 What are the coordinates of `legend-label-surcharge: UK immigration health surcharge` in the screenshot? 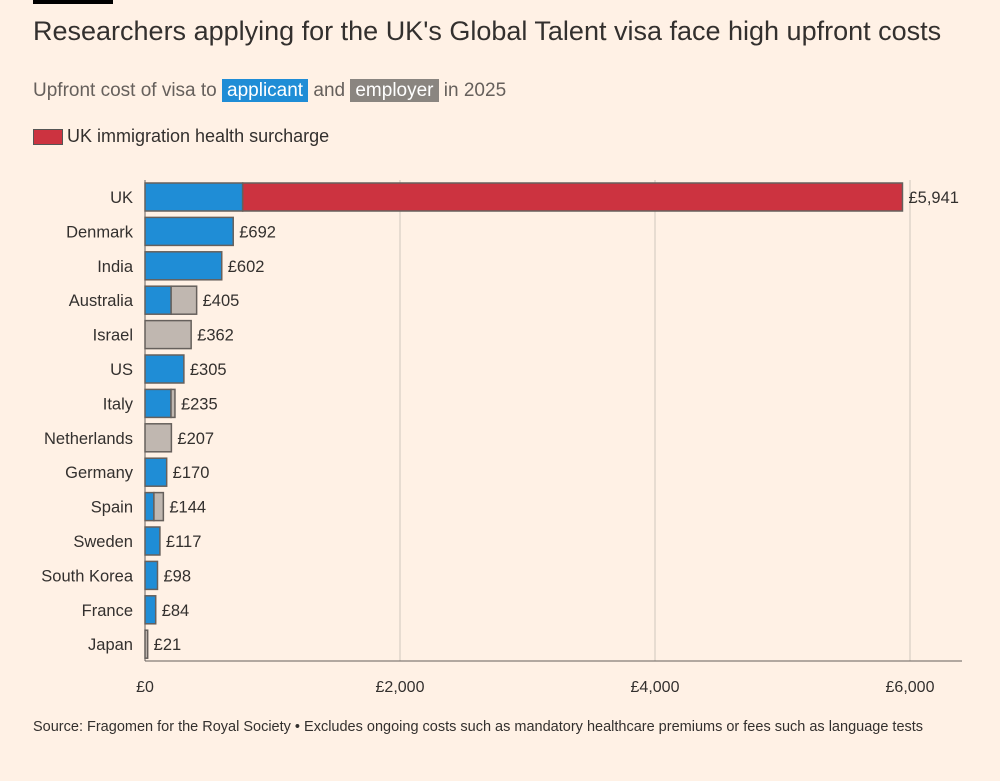 It's located at (198, 136).